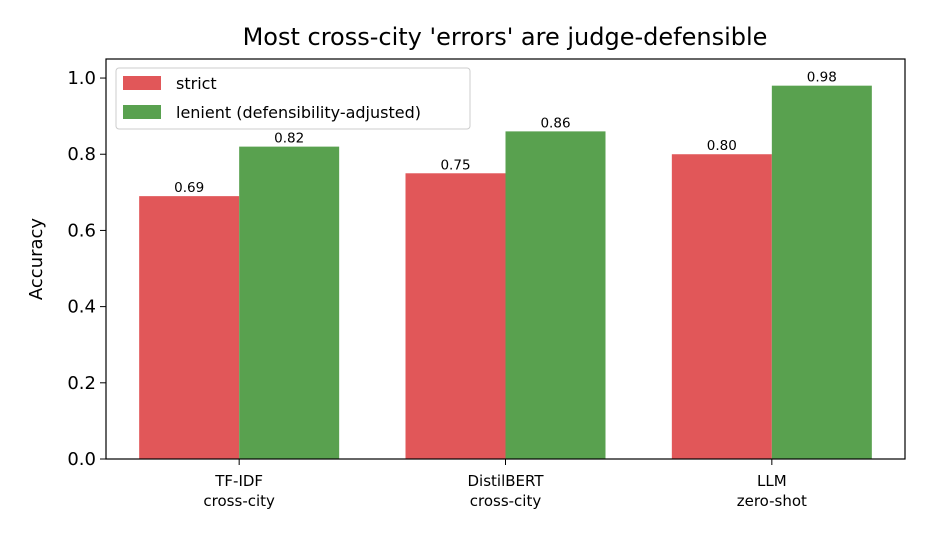 This screenshot has height=540, width=930. I want to click on bar-value-label: 0.69, so click(189, 188).